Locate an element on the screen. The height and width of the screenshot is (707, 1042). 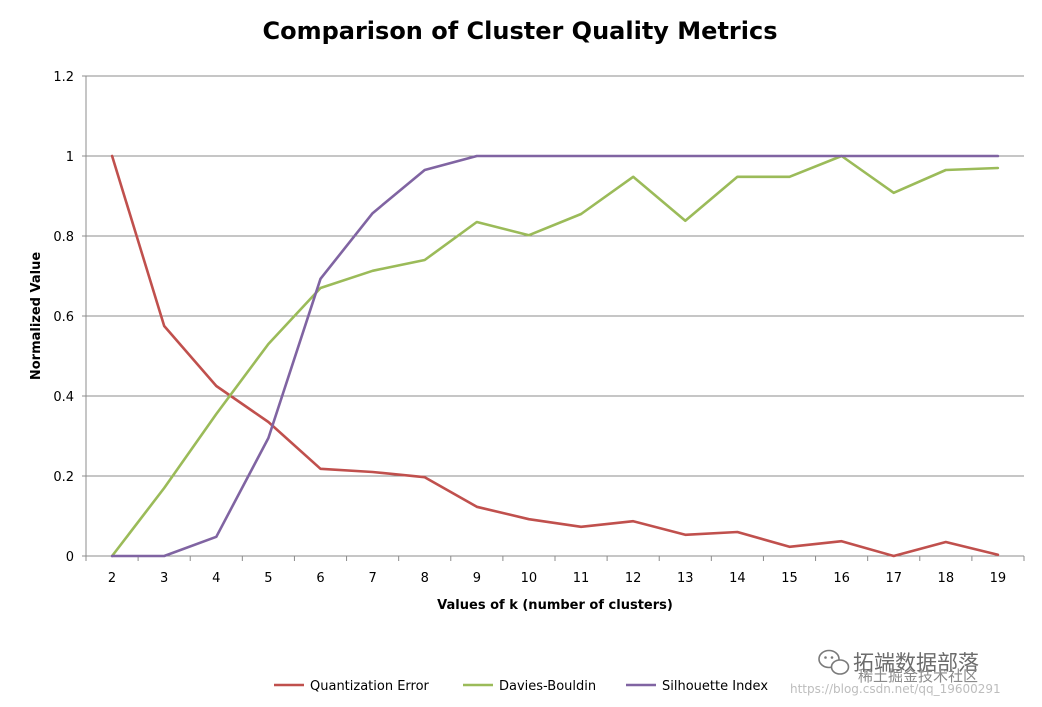
y-tick-label: 0 is located at coordinates (70, 557).